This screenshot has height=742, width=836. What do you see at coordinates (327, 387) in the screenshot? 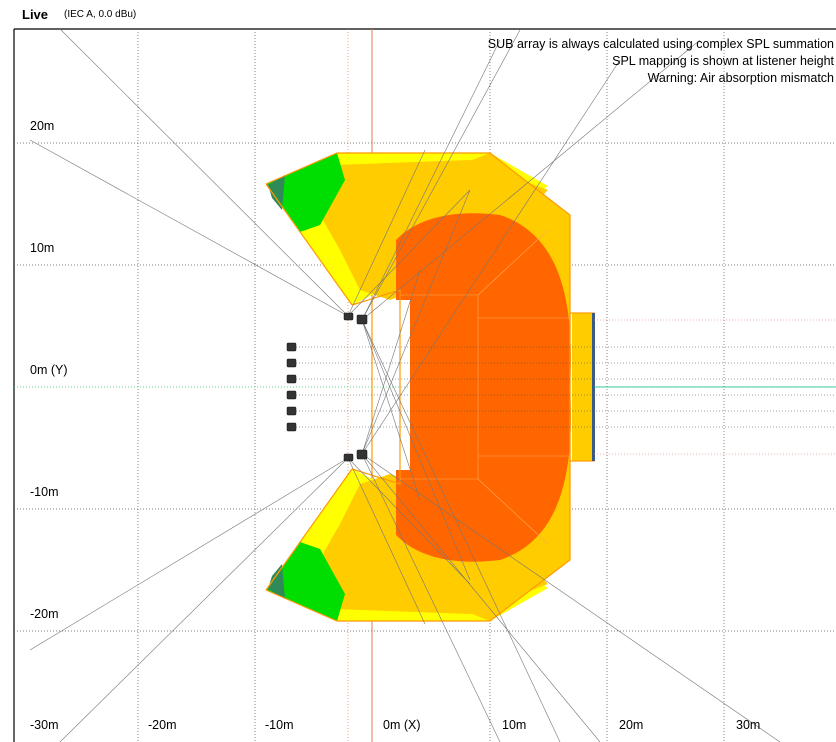
I see `speakers` at bounding box center [327, 387].